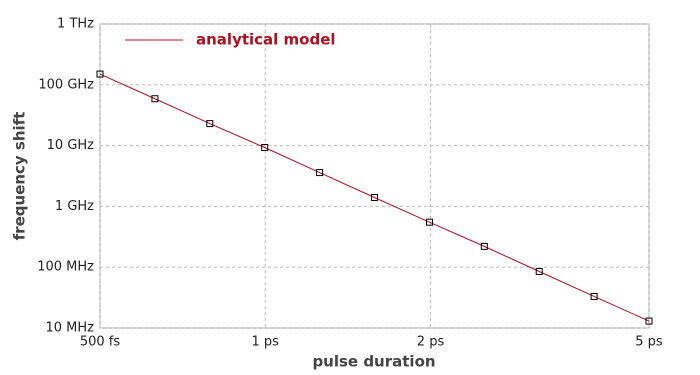 This screenshot has width=700, height=375. Describe the element at coordinates (70, 328) in the screenshot. I see `y-tick-label: 10 MHz` at that location.